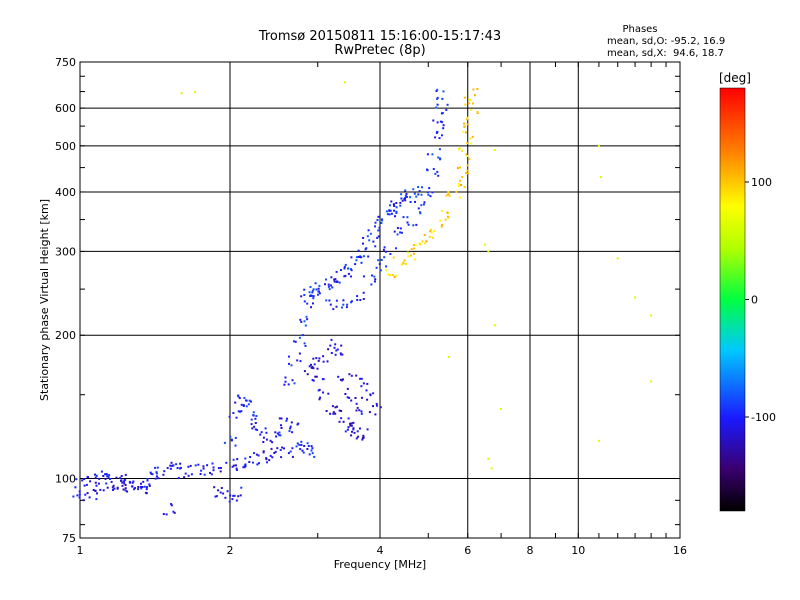 This screenshot has width=800, height=600. I want to click on y-tick-label: 750, so click(65, 62).